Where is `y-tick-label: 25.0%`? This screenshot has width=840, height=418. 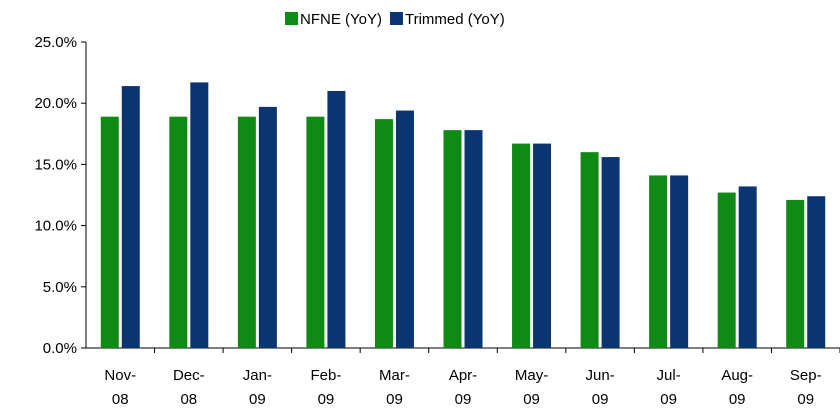 y-tick-label: 25.0% is located at coordinates (55, 42).